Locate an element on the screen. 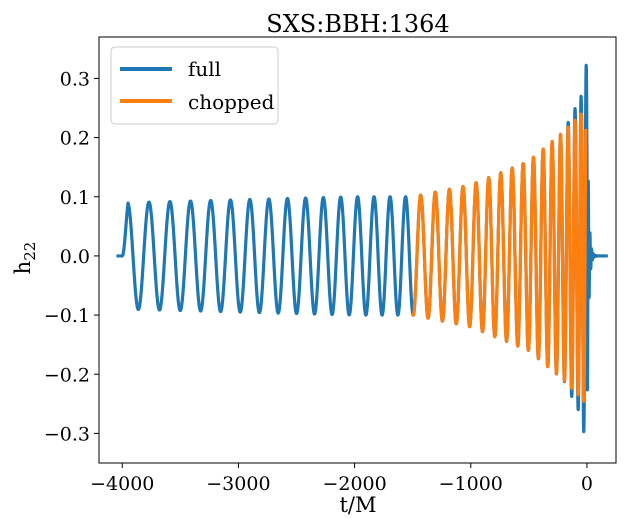 The image size is (641, 519). y-axis-ticks: 0.3 0.2 0.1 0.0 −0.1 −0.2 −0.3 is located at coordinates (71, 256).